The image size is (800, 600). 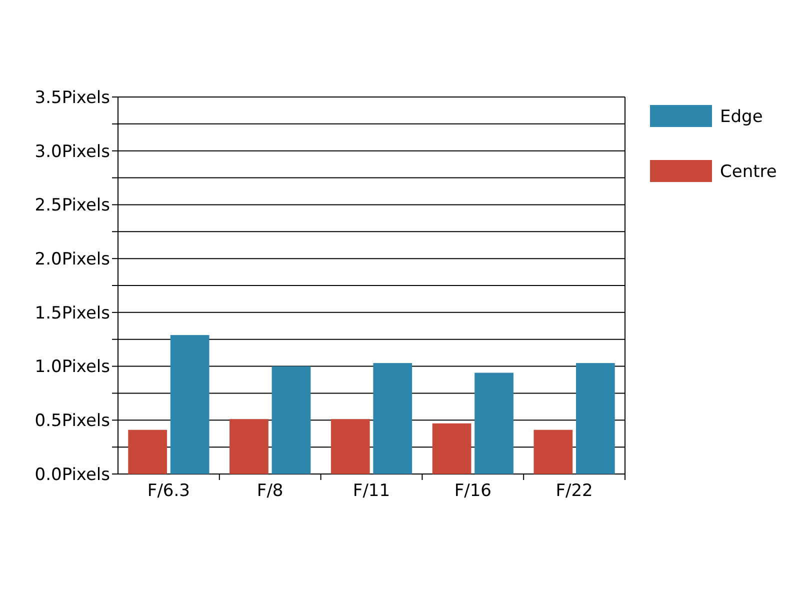 What do you see at coordinates (168, 491) in the screenshot?
I see `x-tick-label: F/6.3` at bounding box center [168, 491].